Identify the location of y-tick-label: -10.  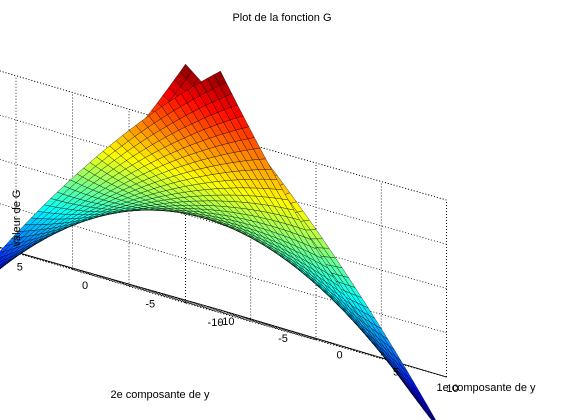
(216, 323).